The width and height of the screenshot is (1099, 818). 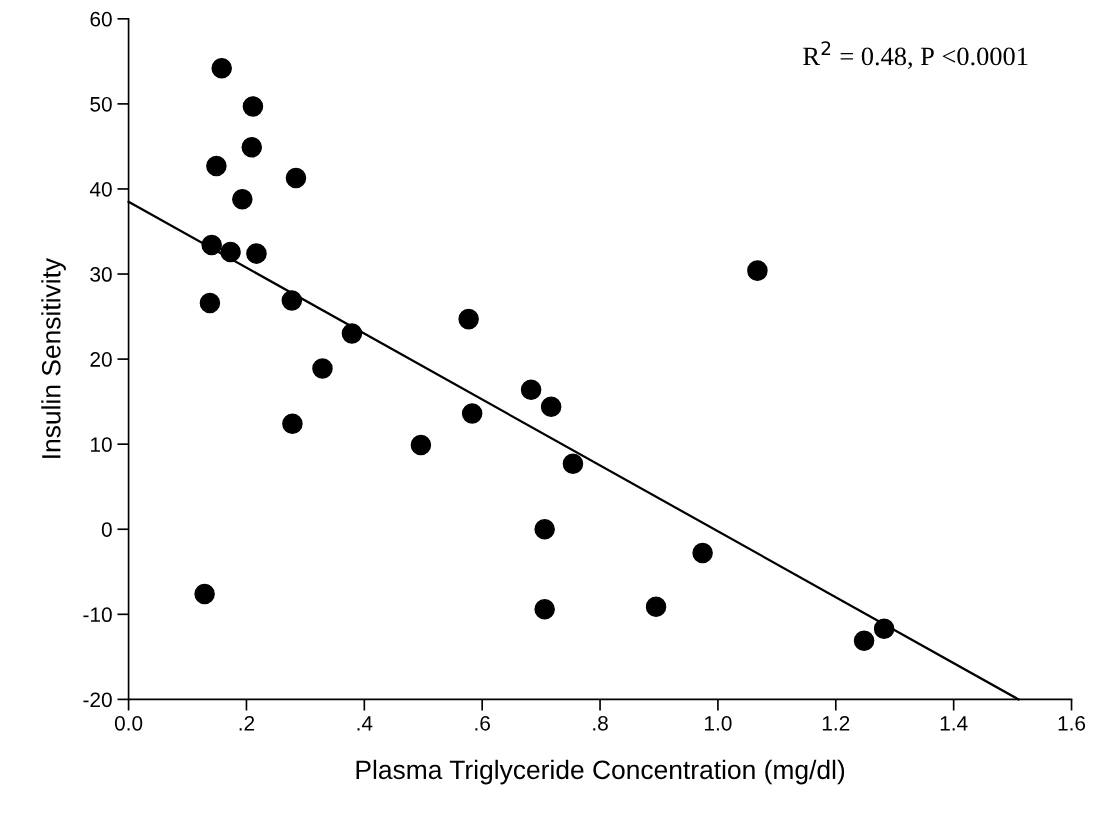 I want to click on y-tick-label: 0, so click(x=106, y=529).